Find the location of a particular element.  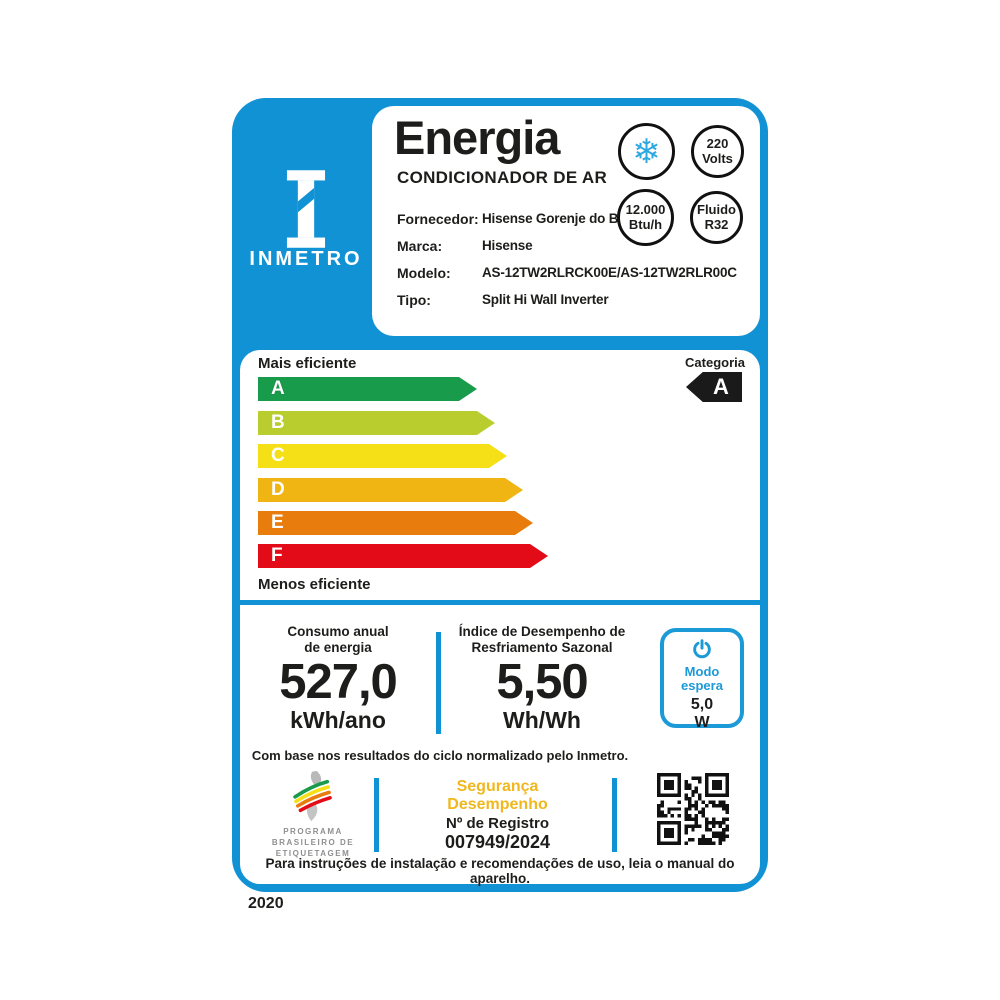

pbe-swoosh-icon is located at coordinates (313, 798).